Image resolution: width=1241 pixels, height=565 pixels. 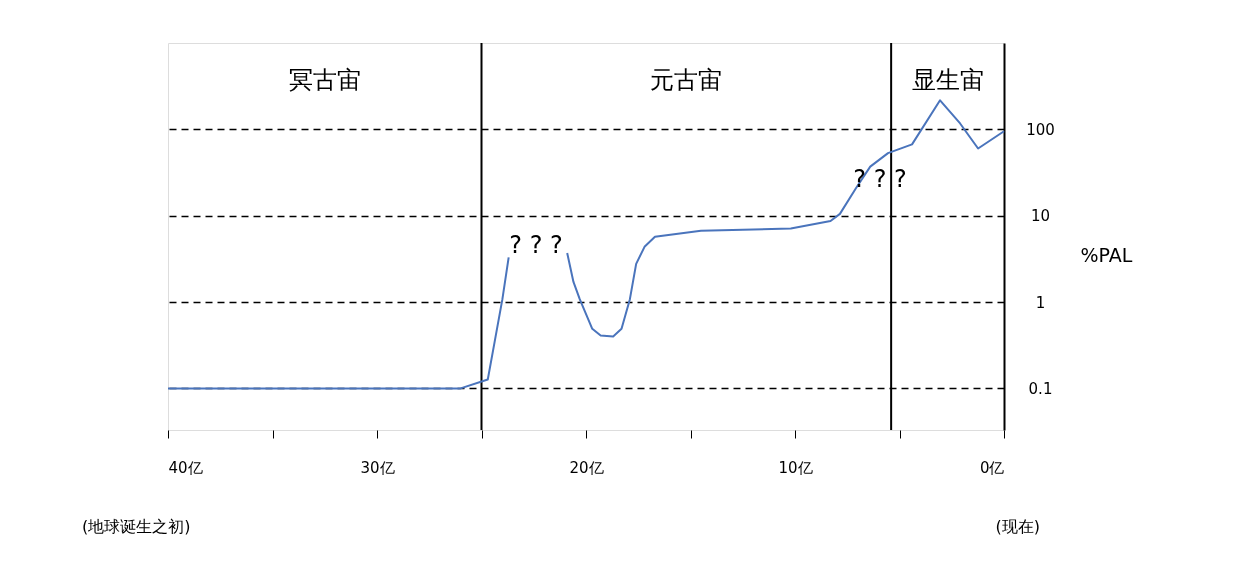 What do you see at coordinates (185, 467) in the screenshot?
I see `x-tick-label: 40亿` at bounding box center [185, 467].